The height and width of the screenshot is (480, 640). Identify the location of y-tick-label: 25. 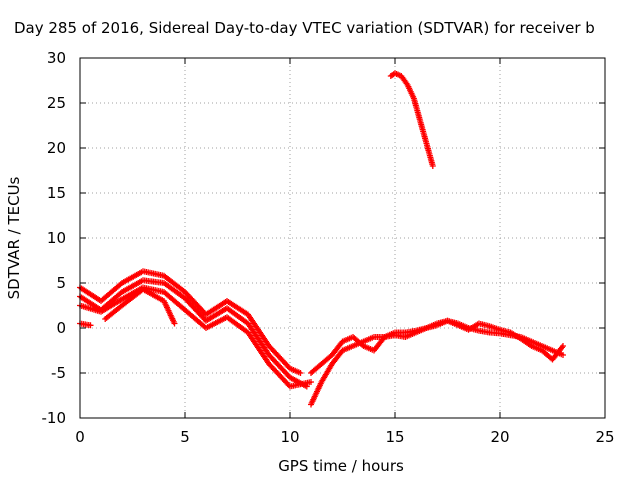
(56, 103).